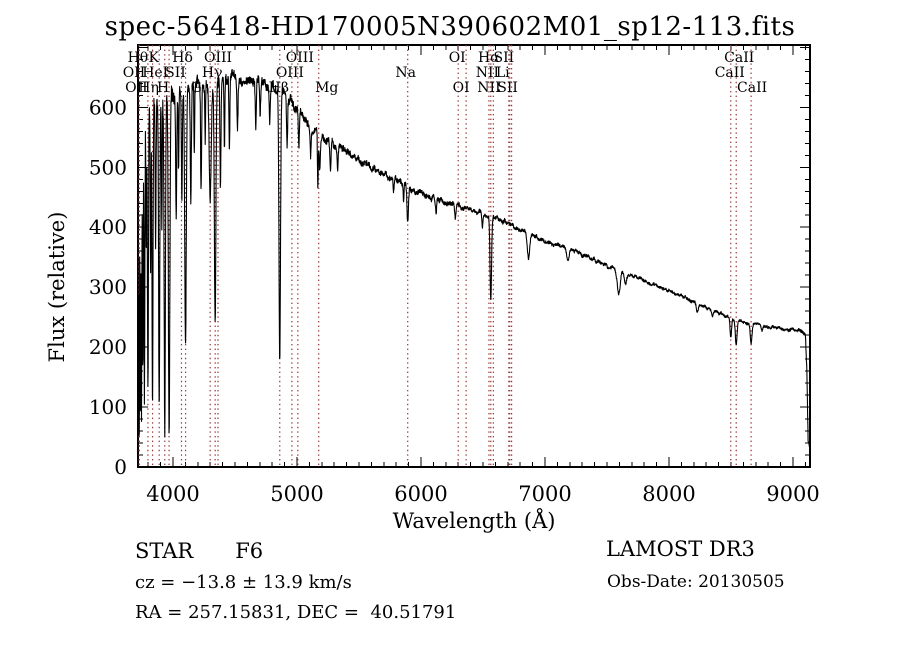 The height and width of the screenshot is (649, 900). I want to click on y-tick-label: 0, so click(120, 467).